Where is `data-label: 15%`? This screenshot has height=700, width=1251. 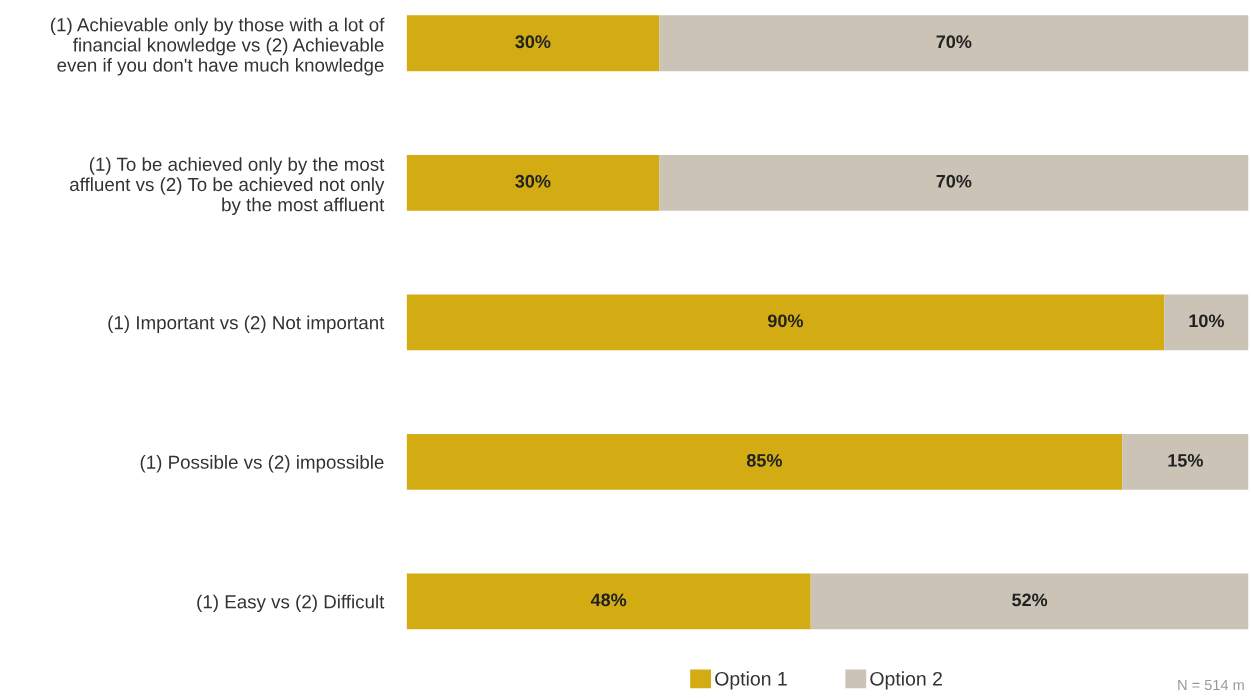
data-label: 15% is located at coordinates (1185, 460).